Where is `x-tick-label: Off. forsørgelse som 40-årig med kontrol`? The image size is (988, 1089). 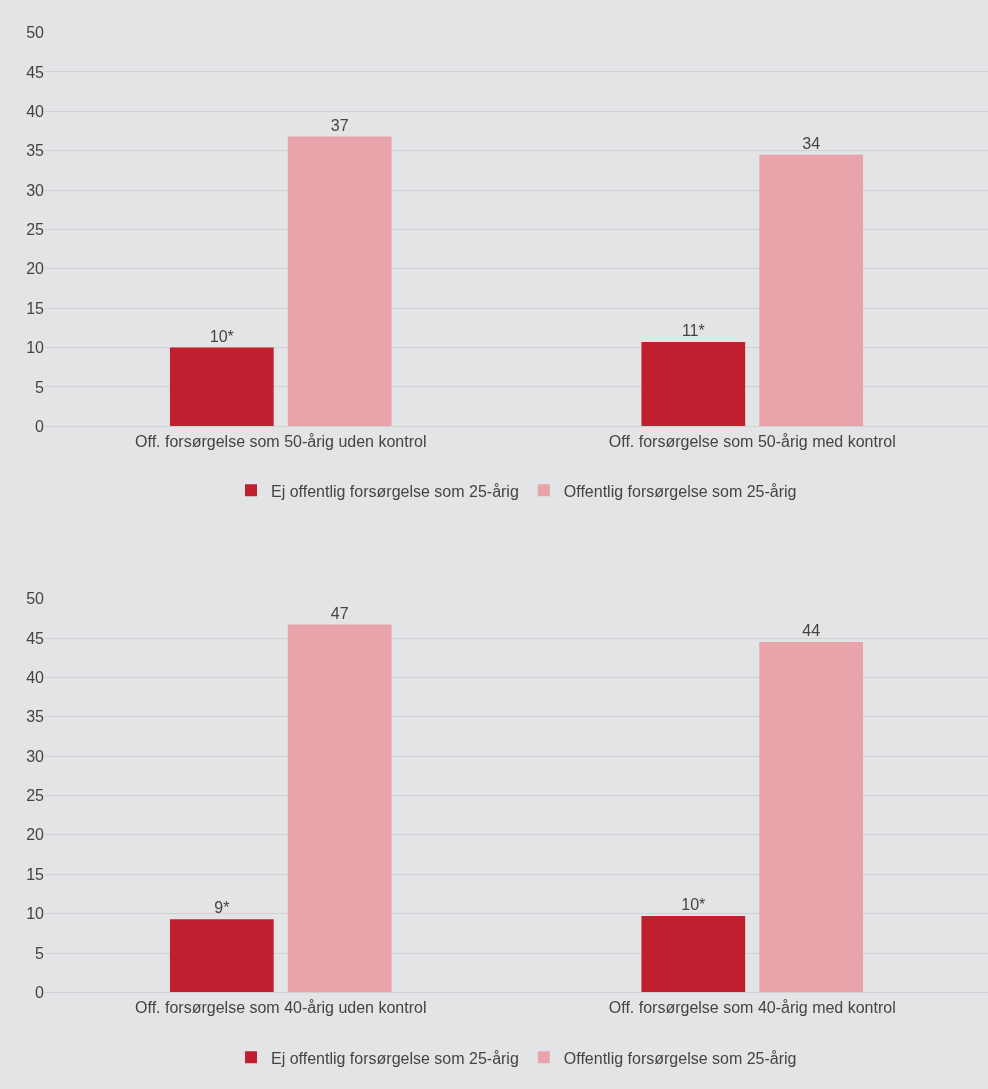
x-tick-label: Off. forsørgelse som 40-årig med kontrol is located at coordinates (752, 1007).